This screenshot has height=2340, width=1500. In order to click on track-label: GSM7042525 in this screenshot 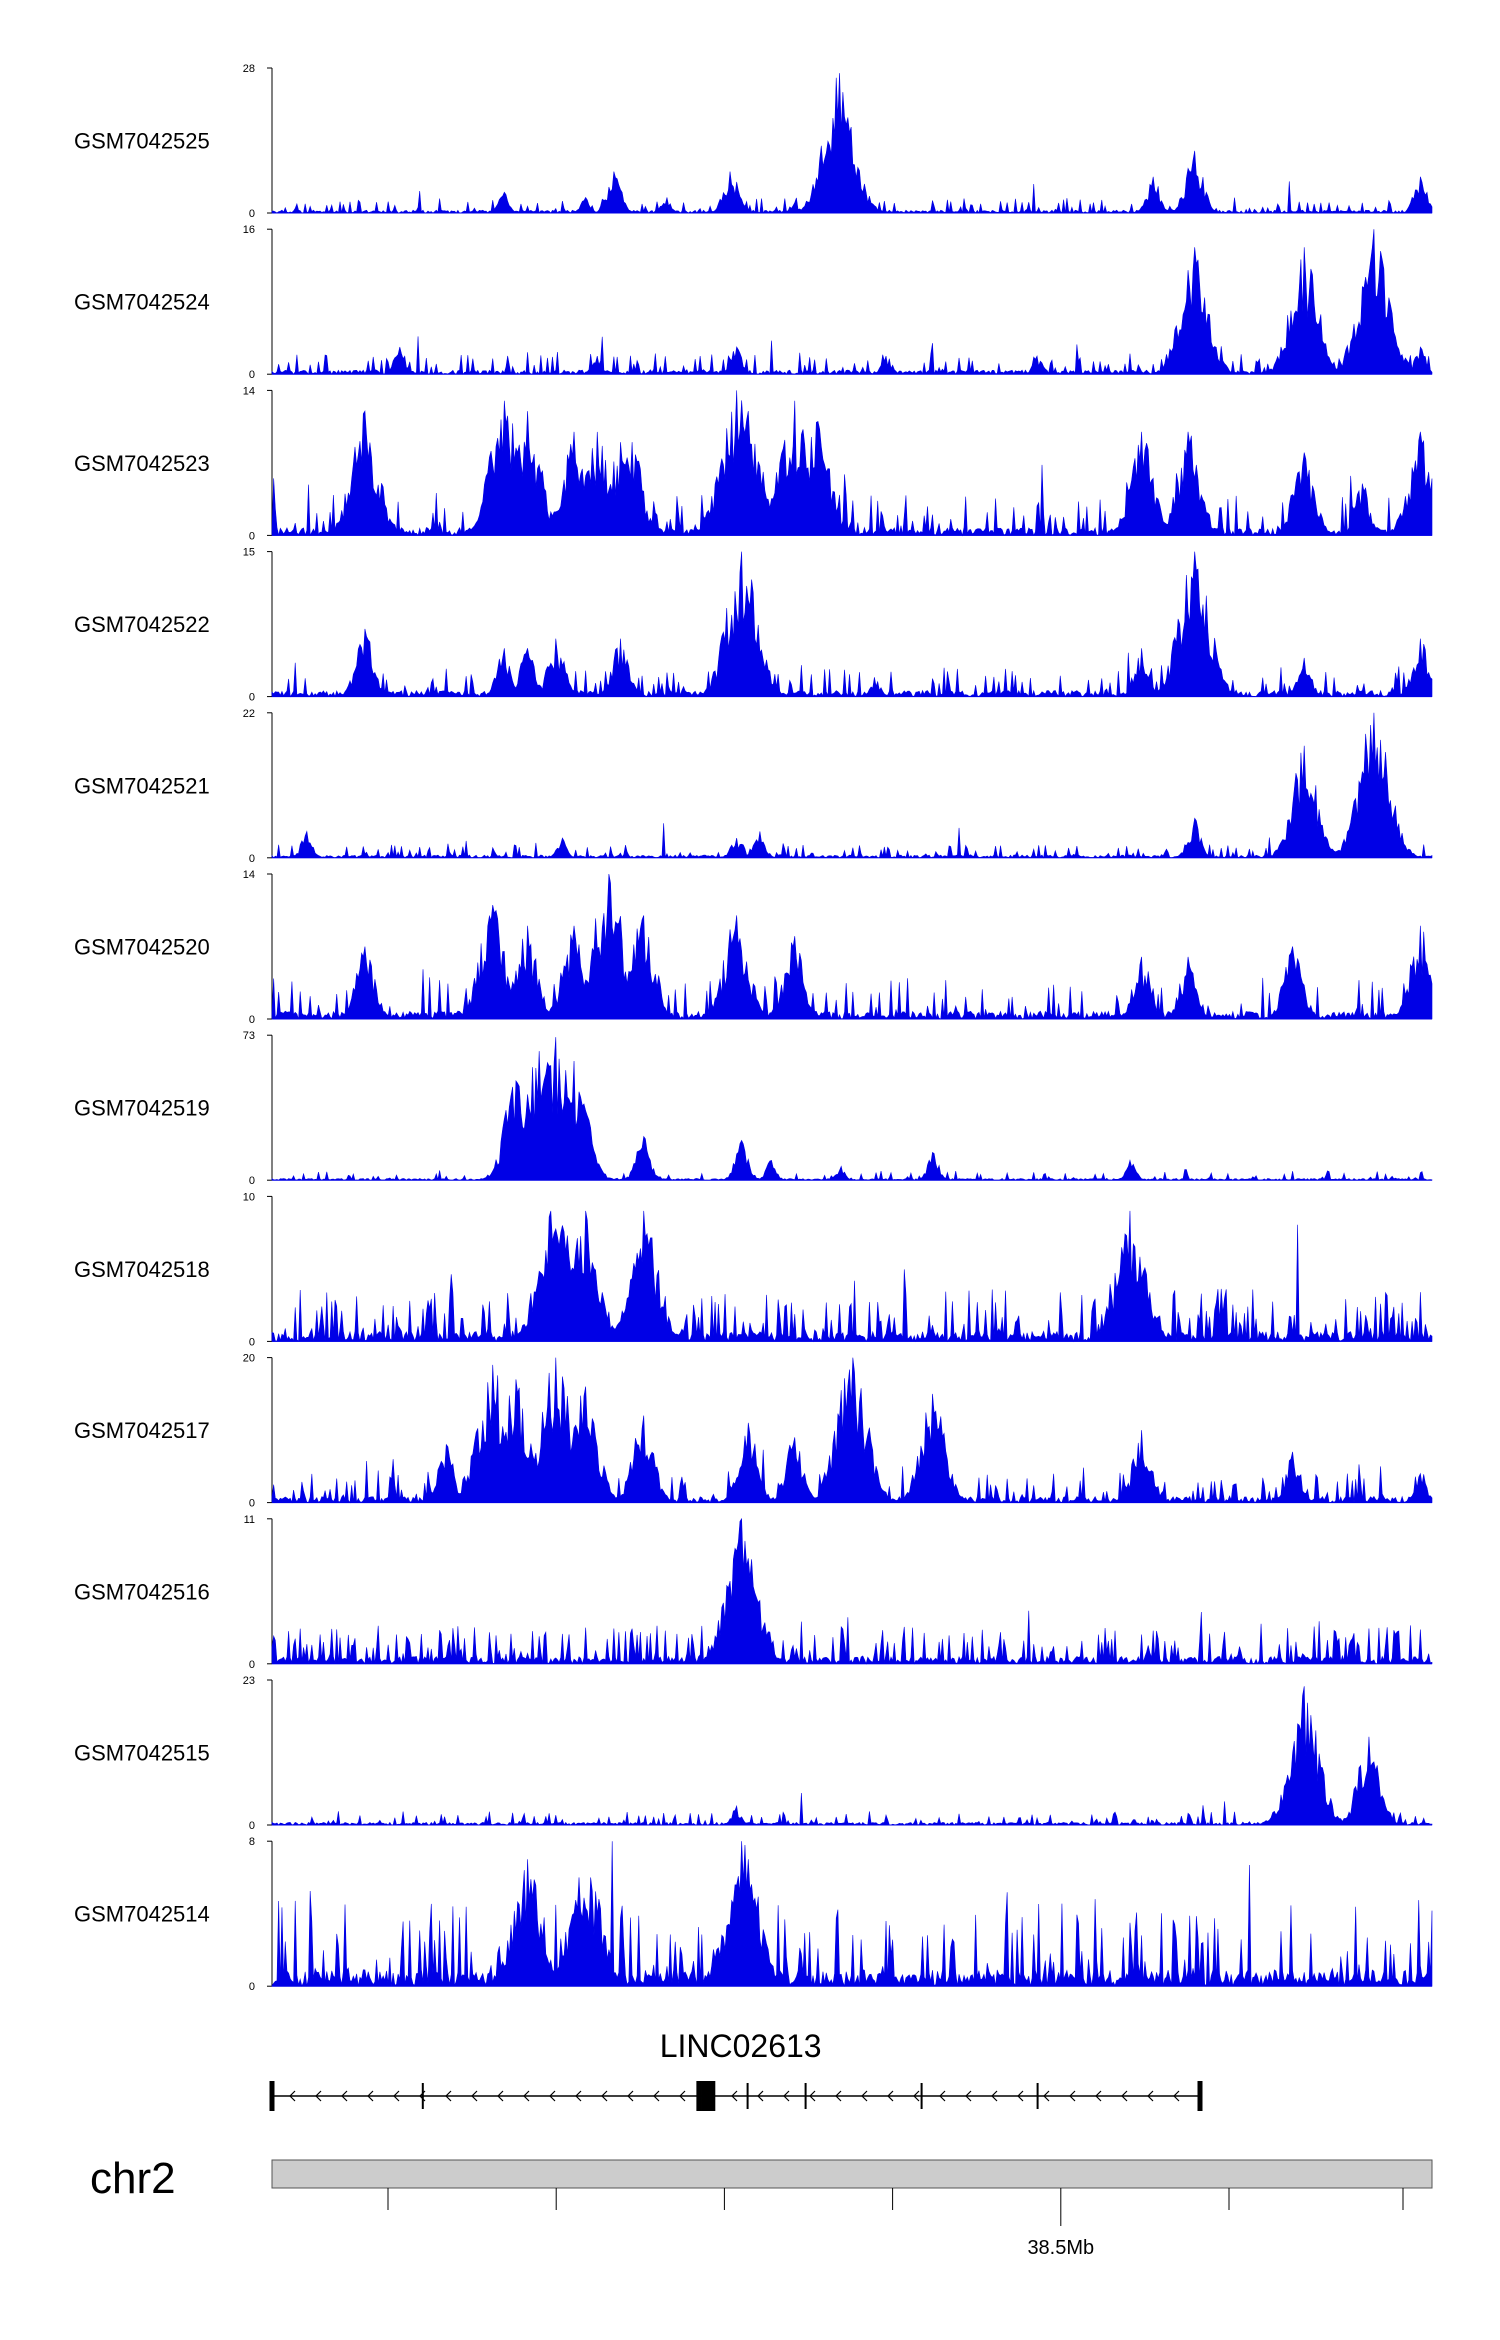, I will do `click(142, 141)`.